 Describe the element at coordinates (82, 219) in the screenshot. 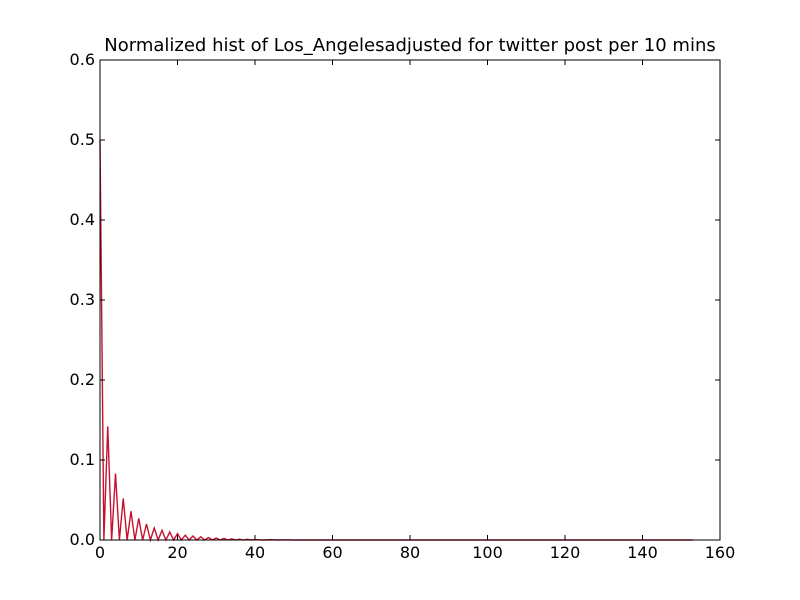

I see `y-tick-label: 0.4` at that location.